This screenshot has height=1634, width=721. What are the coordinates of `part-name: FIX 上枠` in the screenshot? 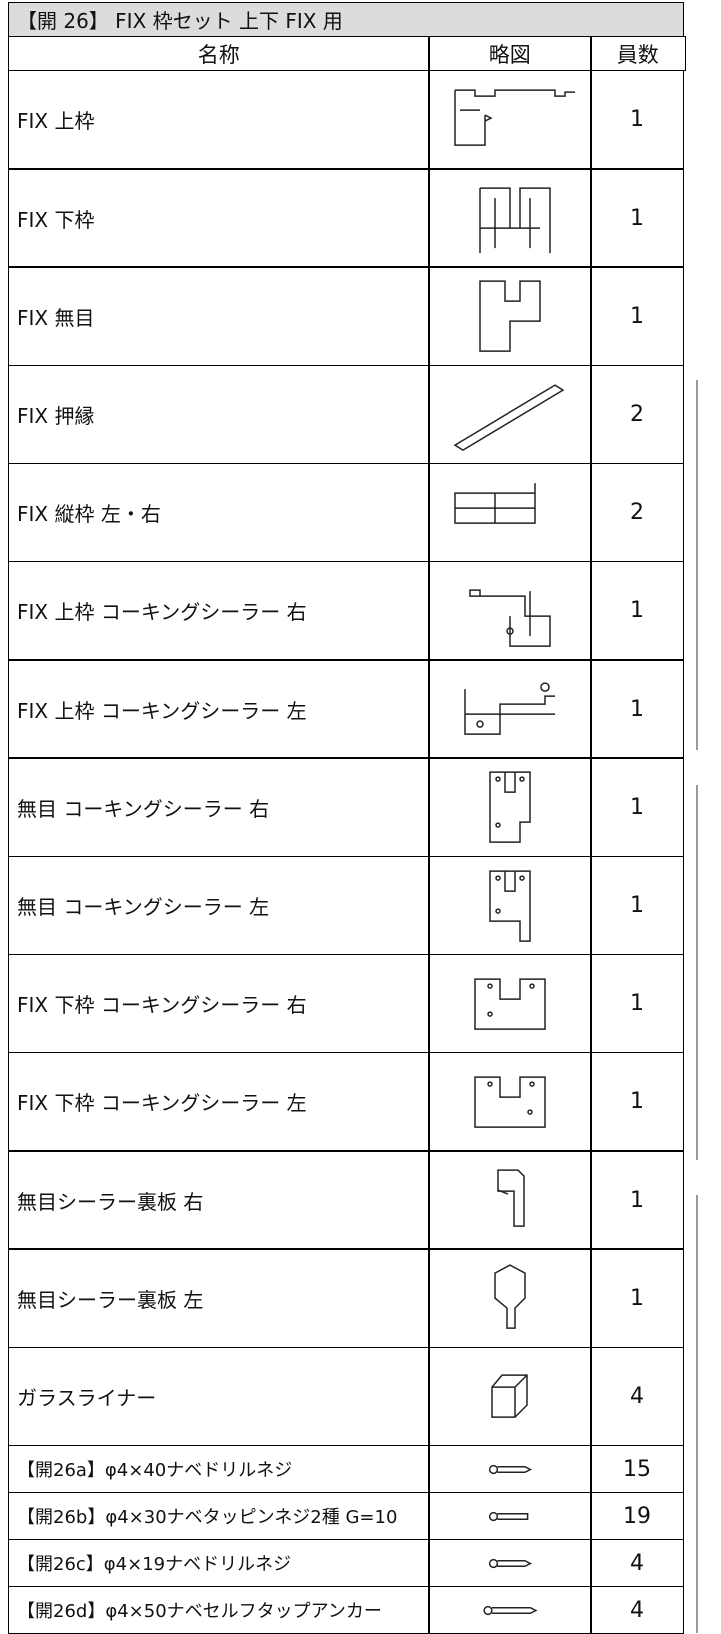 It's located at (219, 120).